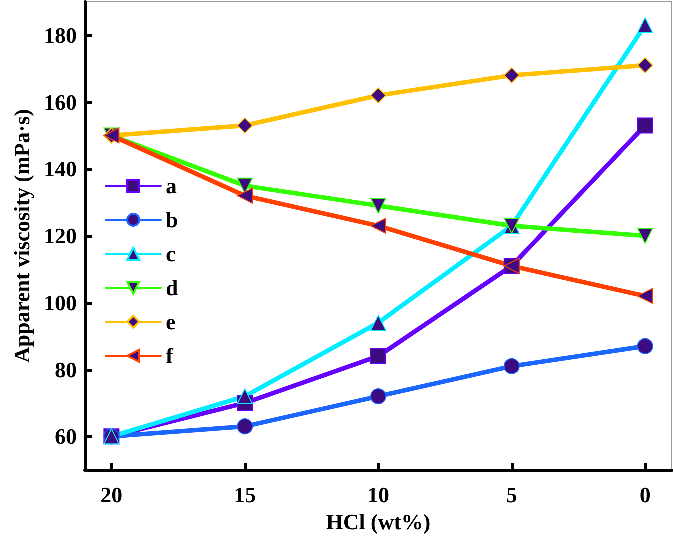  What do you see at coordinates (645, 495) in the screenshot?
I see `x-tick-label: 0` at bounding box center [645, 495].